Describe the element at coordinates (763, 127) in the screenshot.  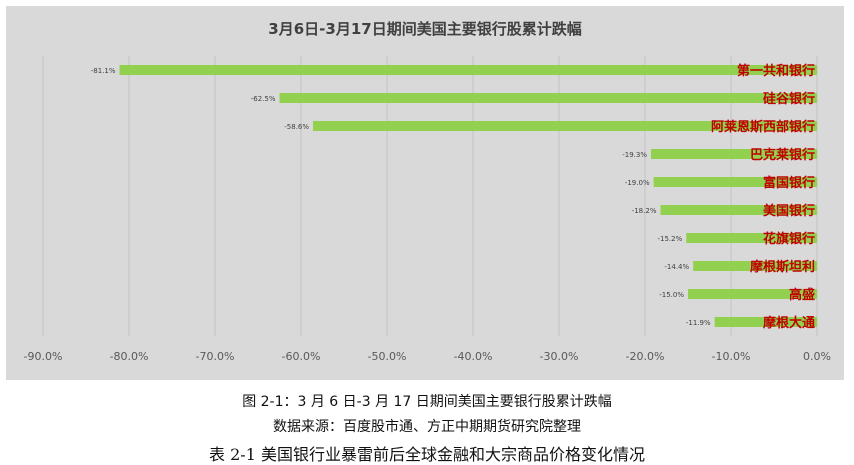
I see `category-label: 阿莱恩斯西部银行` at that location.